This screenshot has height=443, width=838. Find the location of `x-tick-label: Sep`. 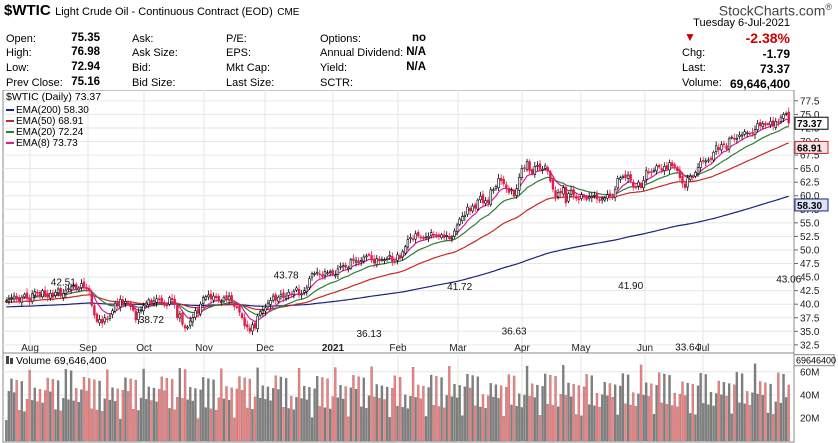

x-tick-label: Sep is located at coordinates (88, 348).